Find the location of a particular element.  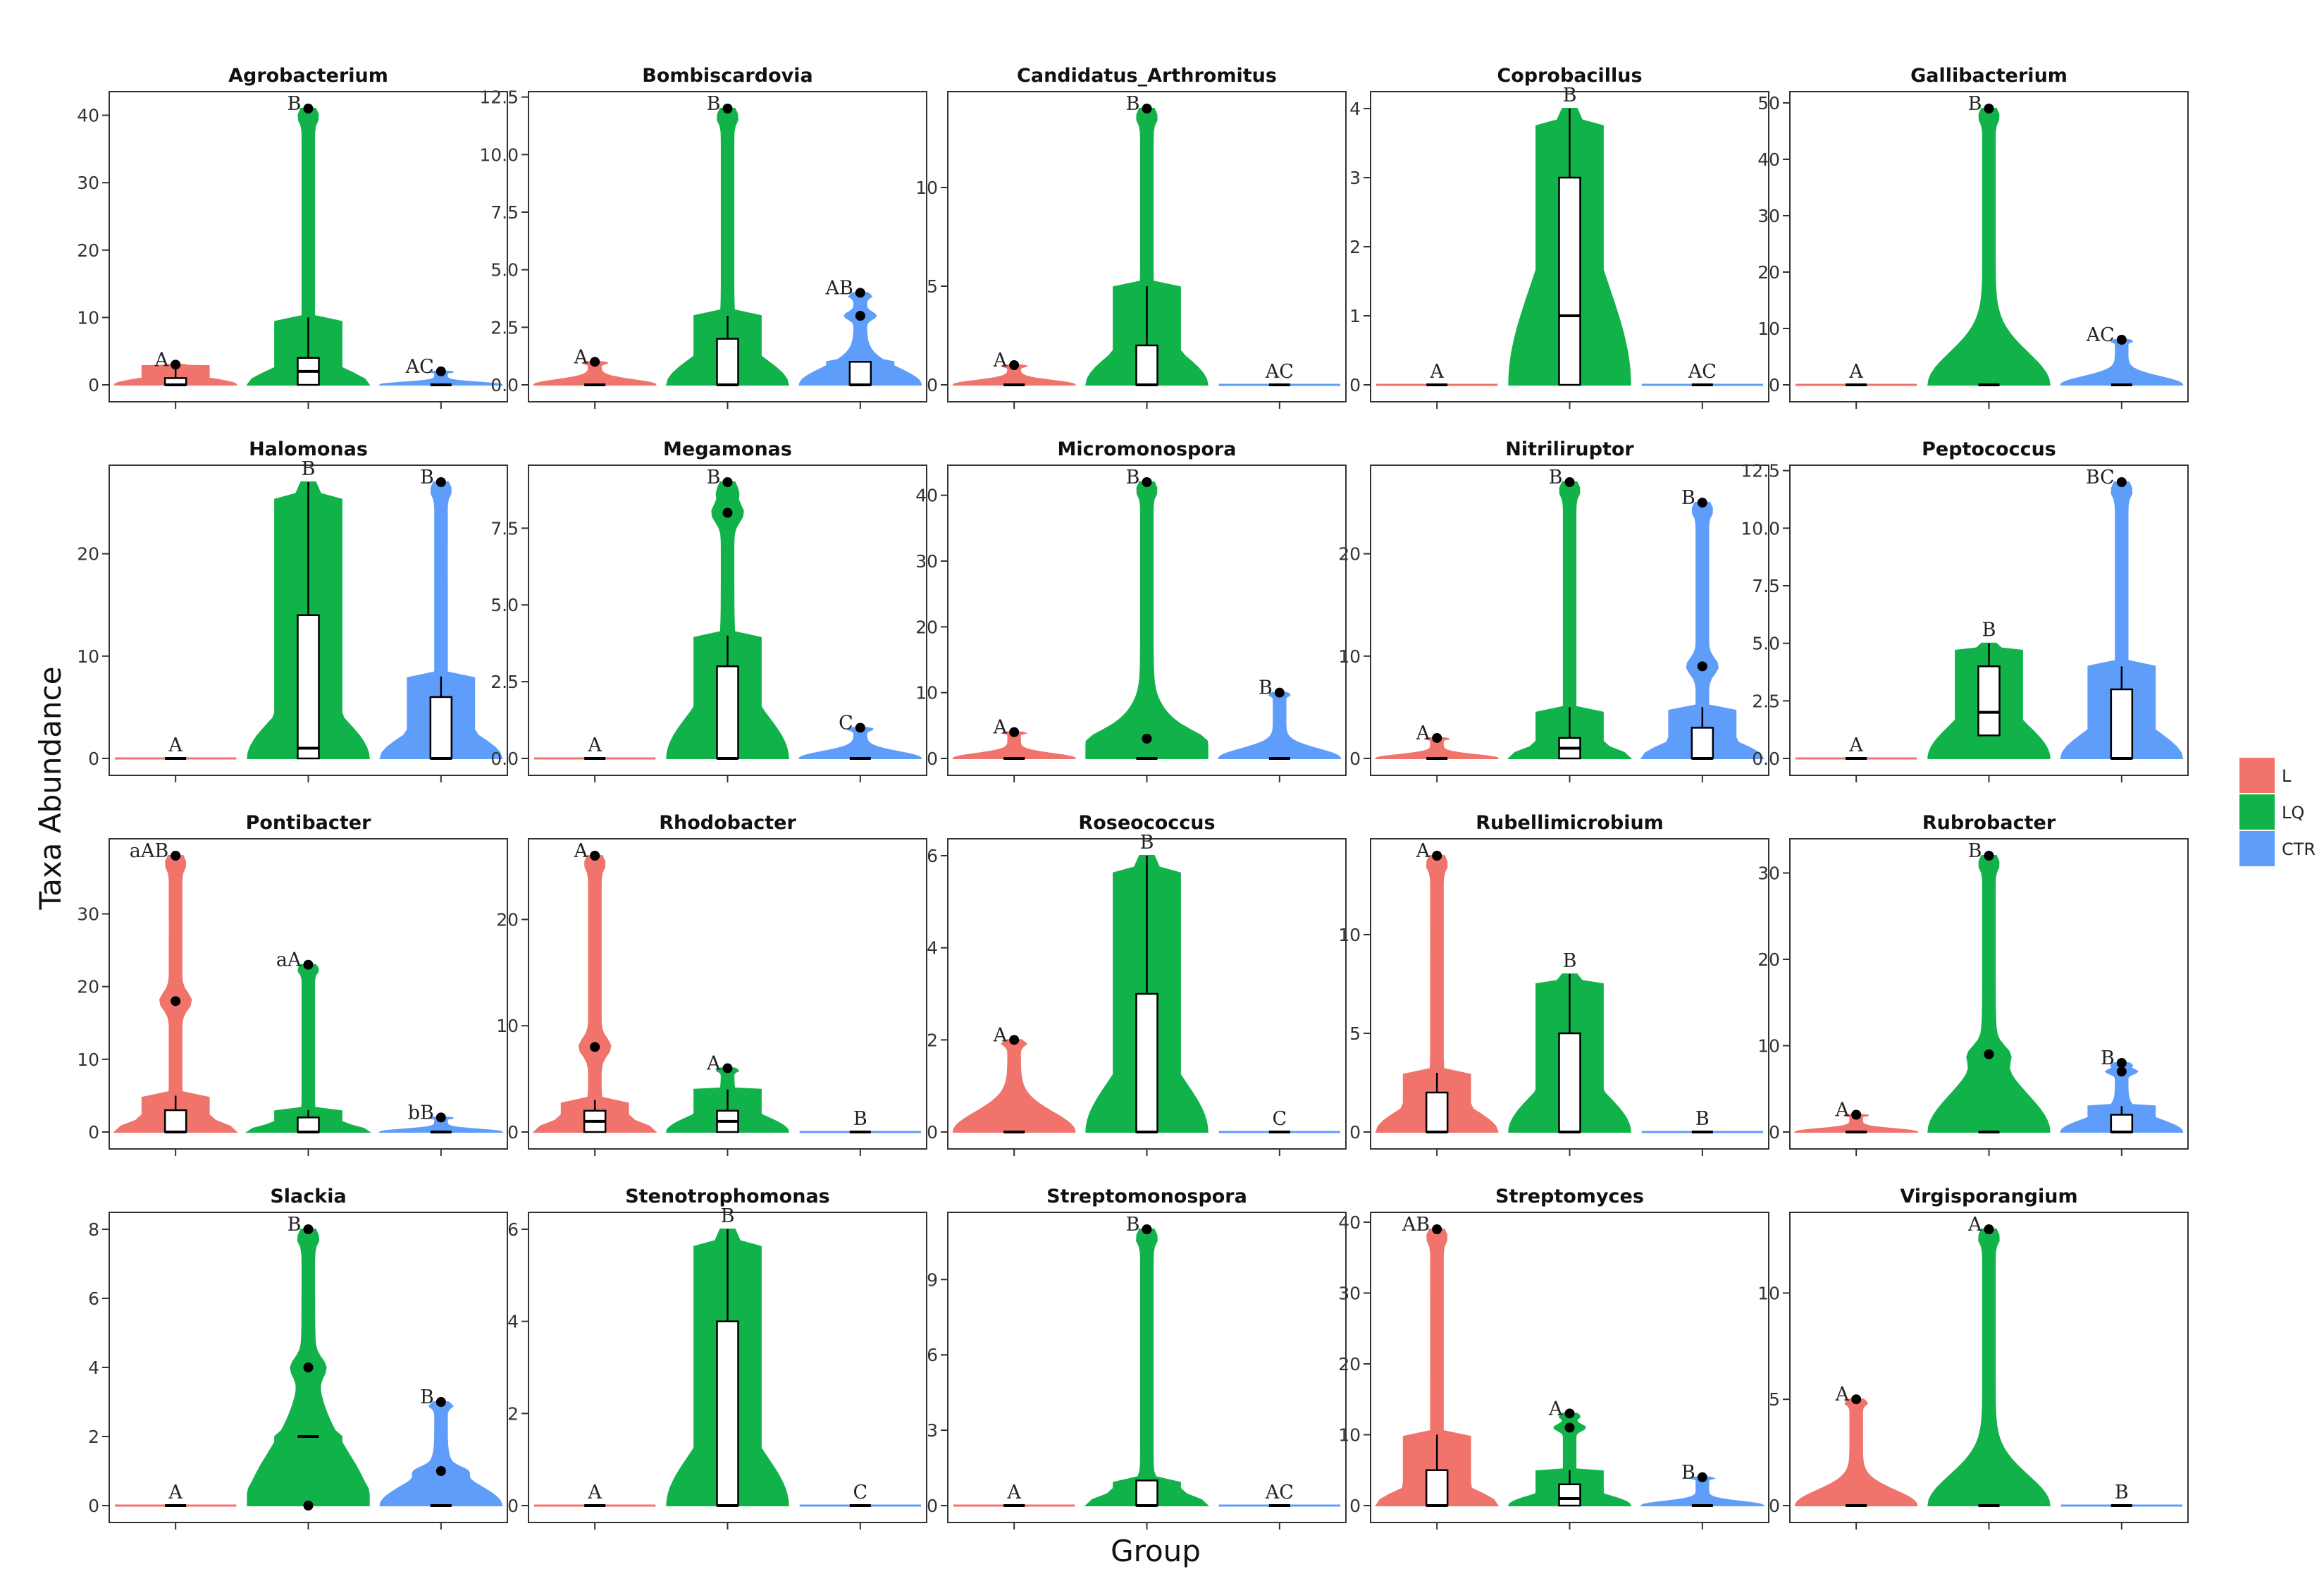

panel-title: Pontibacter is located at coordinates (308, 823).